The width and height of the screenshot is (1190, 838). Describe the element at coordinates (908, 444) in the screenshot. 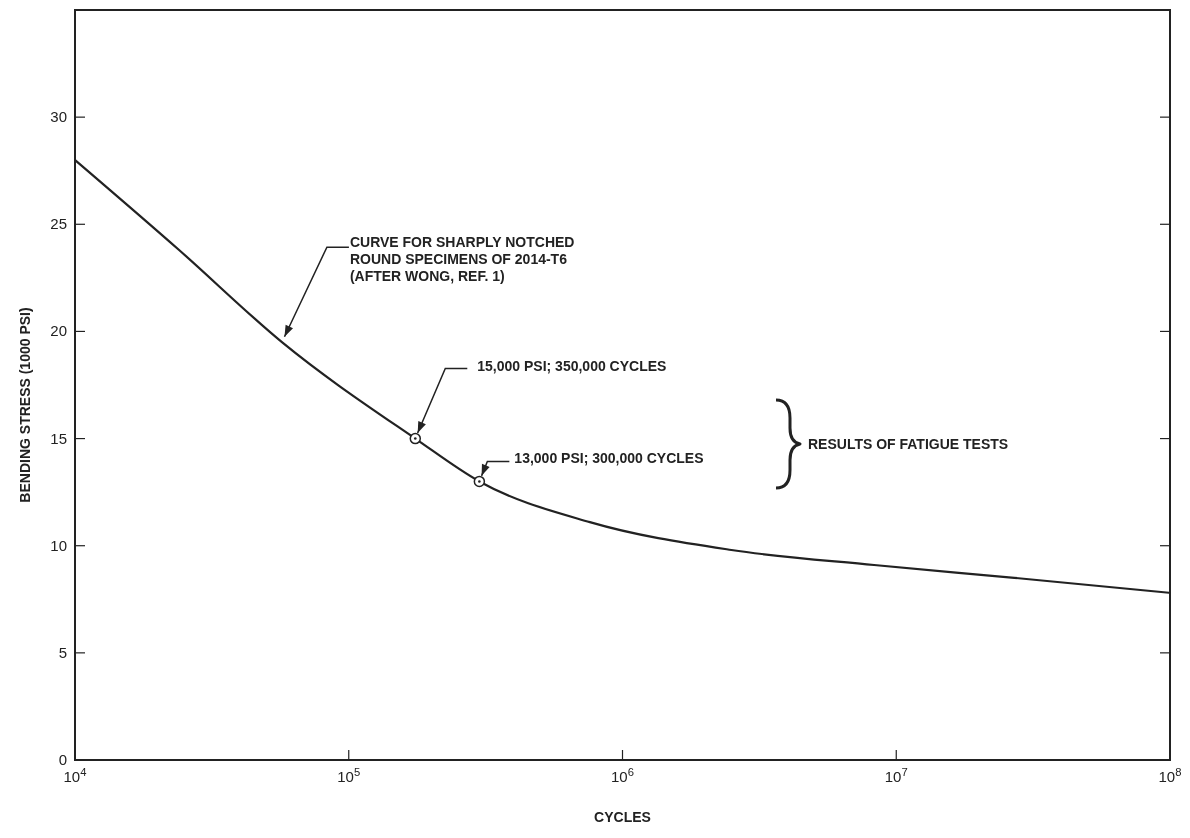

I see `annotation: RESULTS OF FATIGUE TESTS` at that location.